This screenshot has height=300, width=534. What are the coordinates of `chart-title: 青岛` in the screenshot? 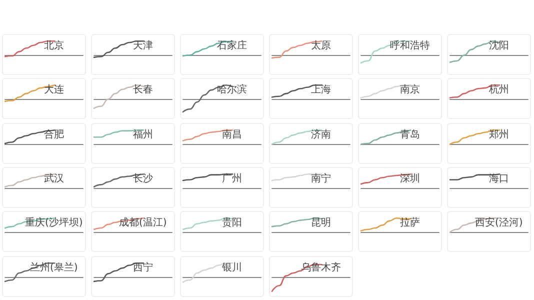 It's located at (410, 134).